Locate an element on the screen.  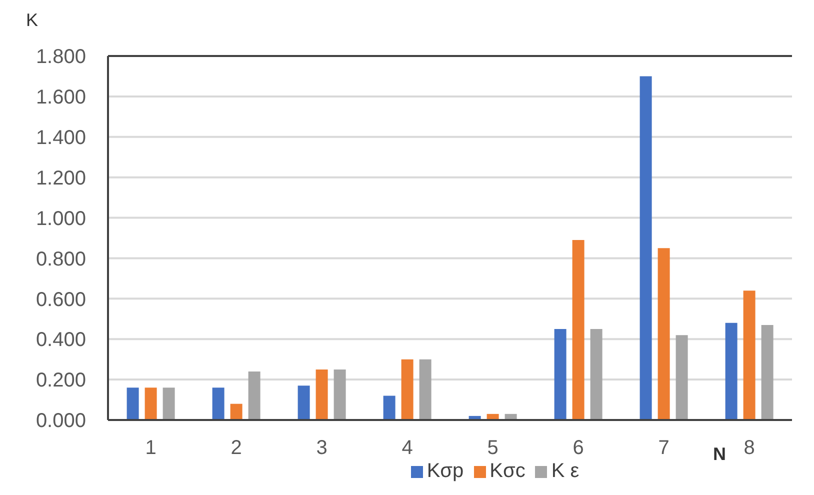
x-tick-label: 7 is located at coordinates (664, 448).